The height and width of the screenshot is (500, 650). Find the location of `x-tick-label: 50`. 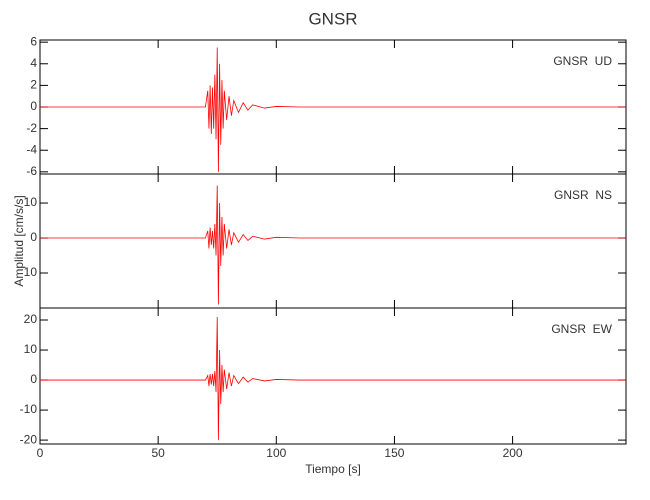

x-tick-label: 50 is located at coordinates (158, 453).